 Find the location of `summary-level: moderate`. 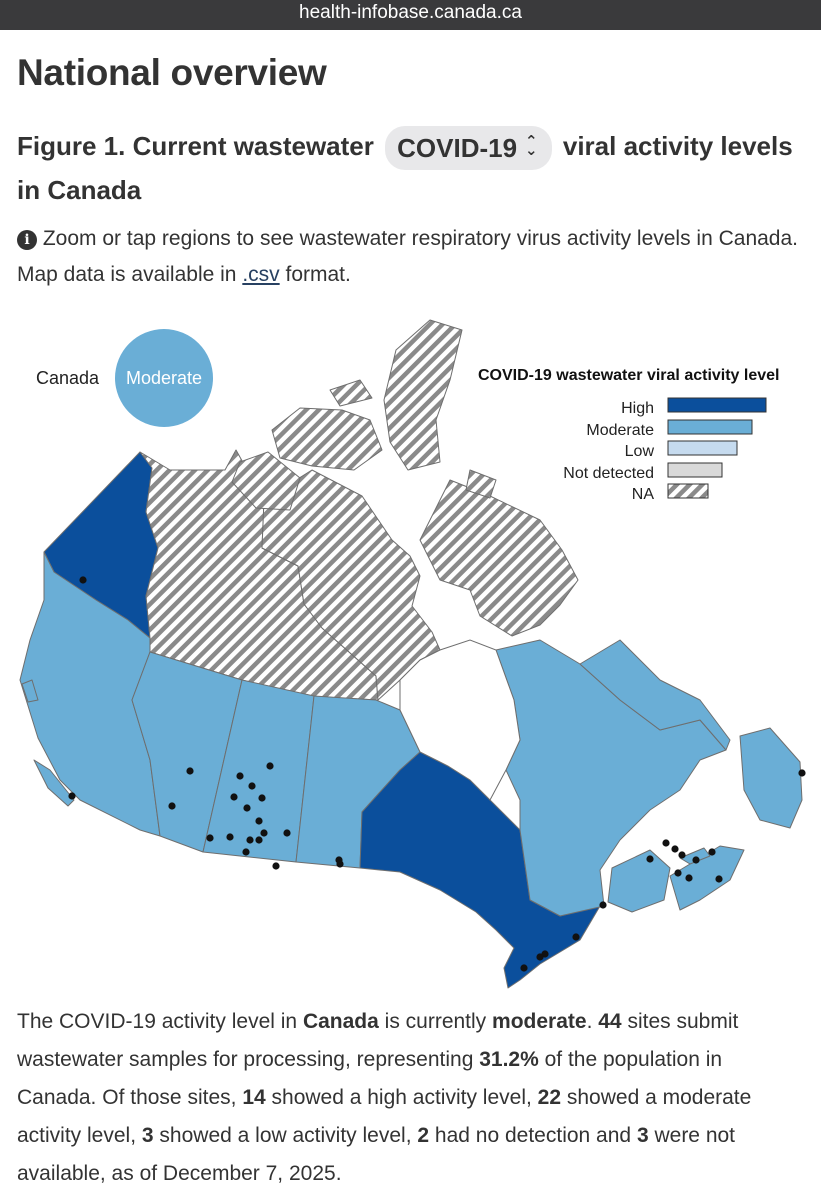

summary-level: moderate is located at coordinates (539, 1021).